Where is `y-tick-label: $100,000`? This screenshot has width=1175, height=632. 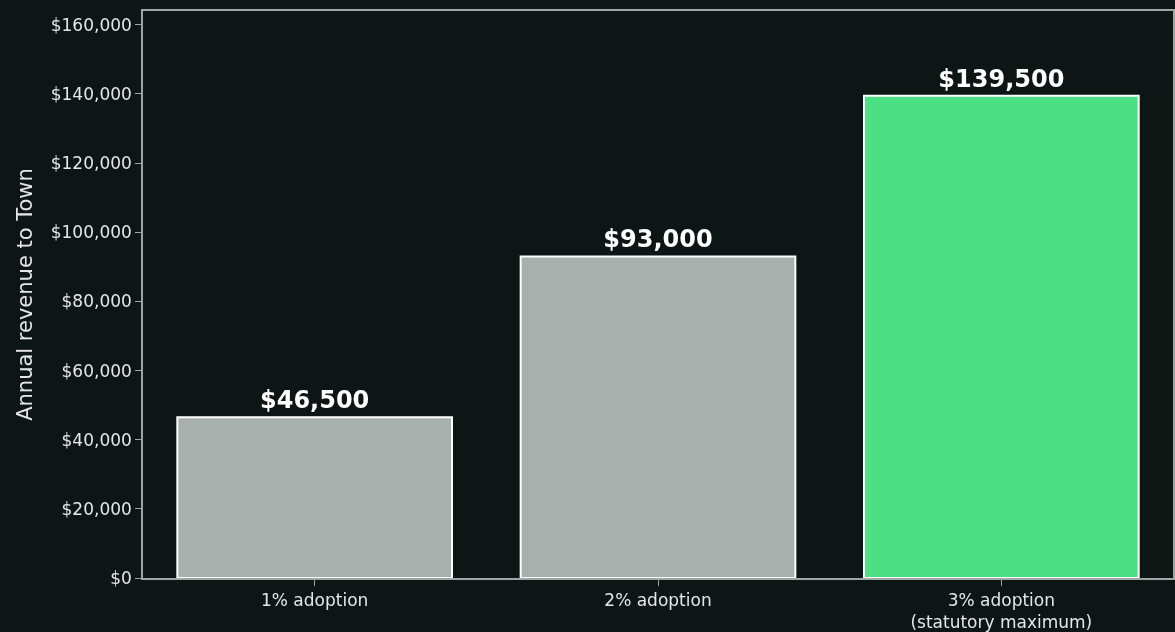 y-tick-label: $100,000 is located at coordinates (91, 232).